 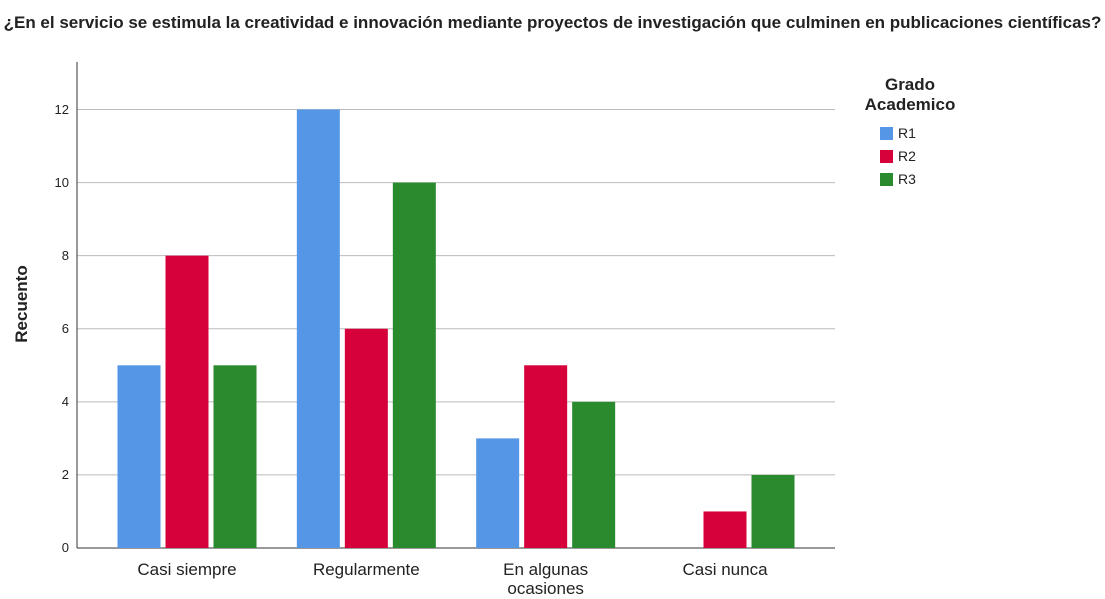 I want to click on y-tick-label: 8, so click(x=65, y=255).